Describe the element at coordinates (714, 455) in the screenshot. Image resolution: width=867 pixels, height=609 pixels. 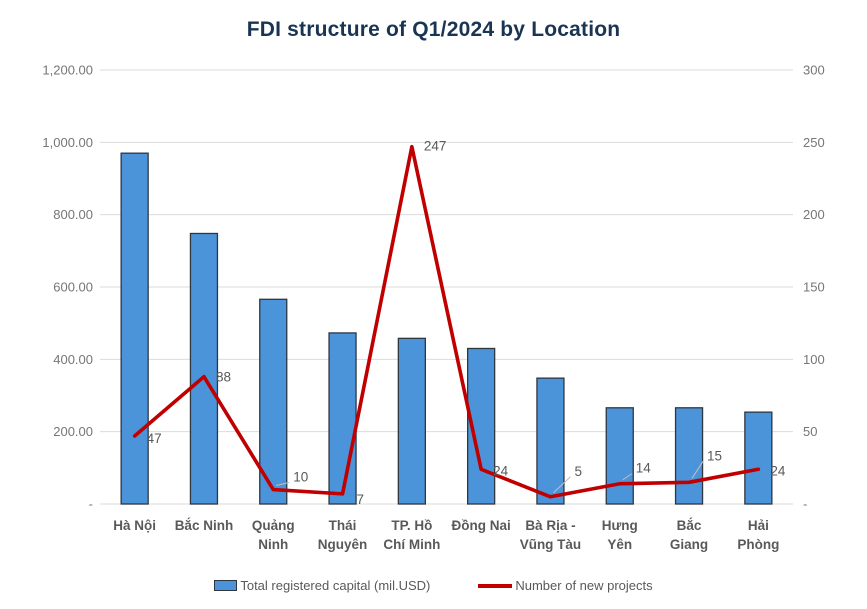
I see `line-data-label: 15` at that location.